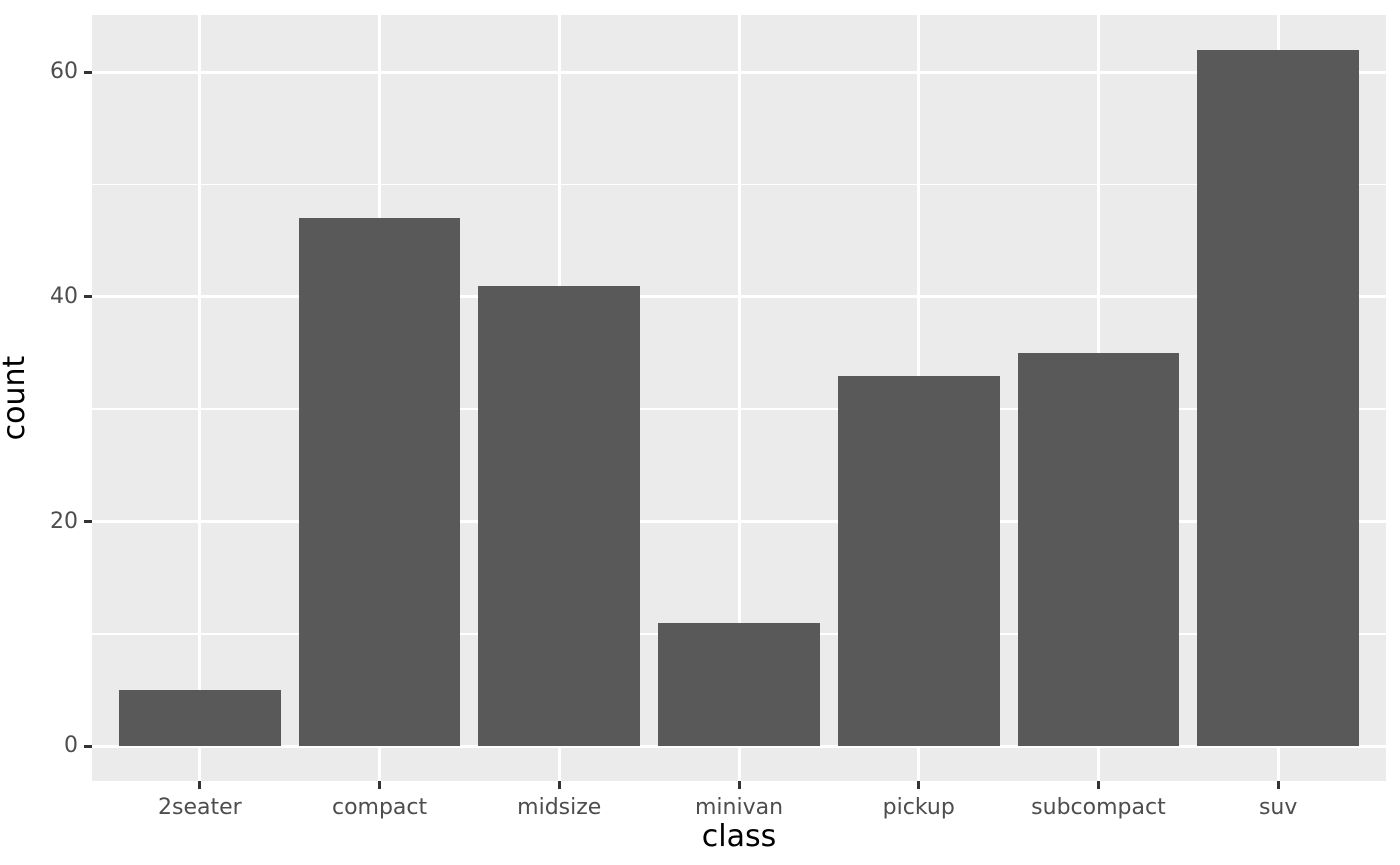 This screenshot has width=1400, height=865. I want to click on bar-suv, so click(1278, 398).